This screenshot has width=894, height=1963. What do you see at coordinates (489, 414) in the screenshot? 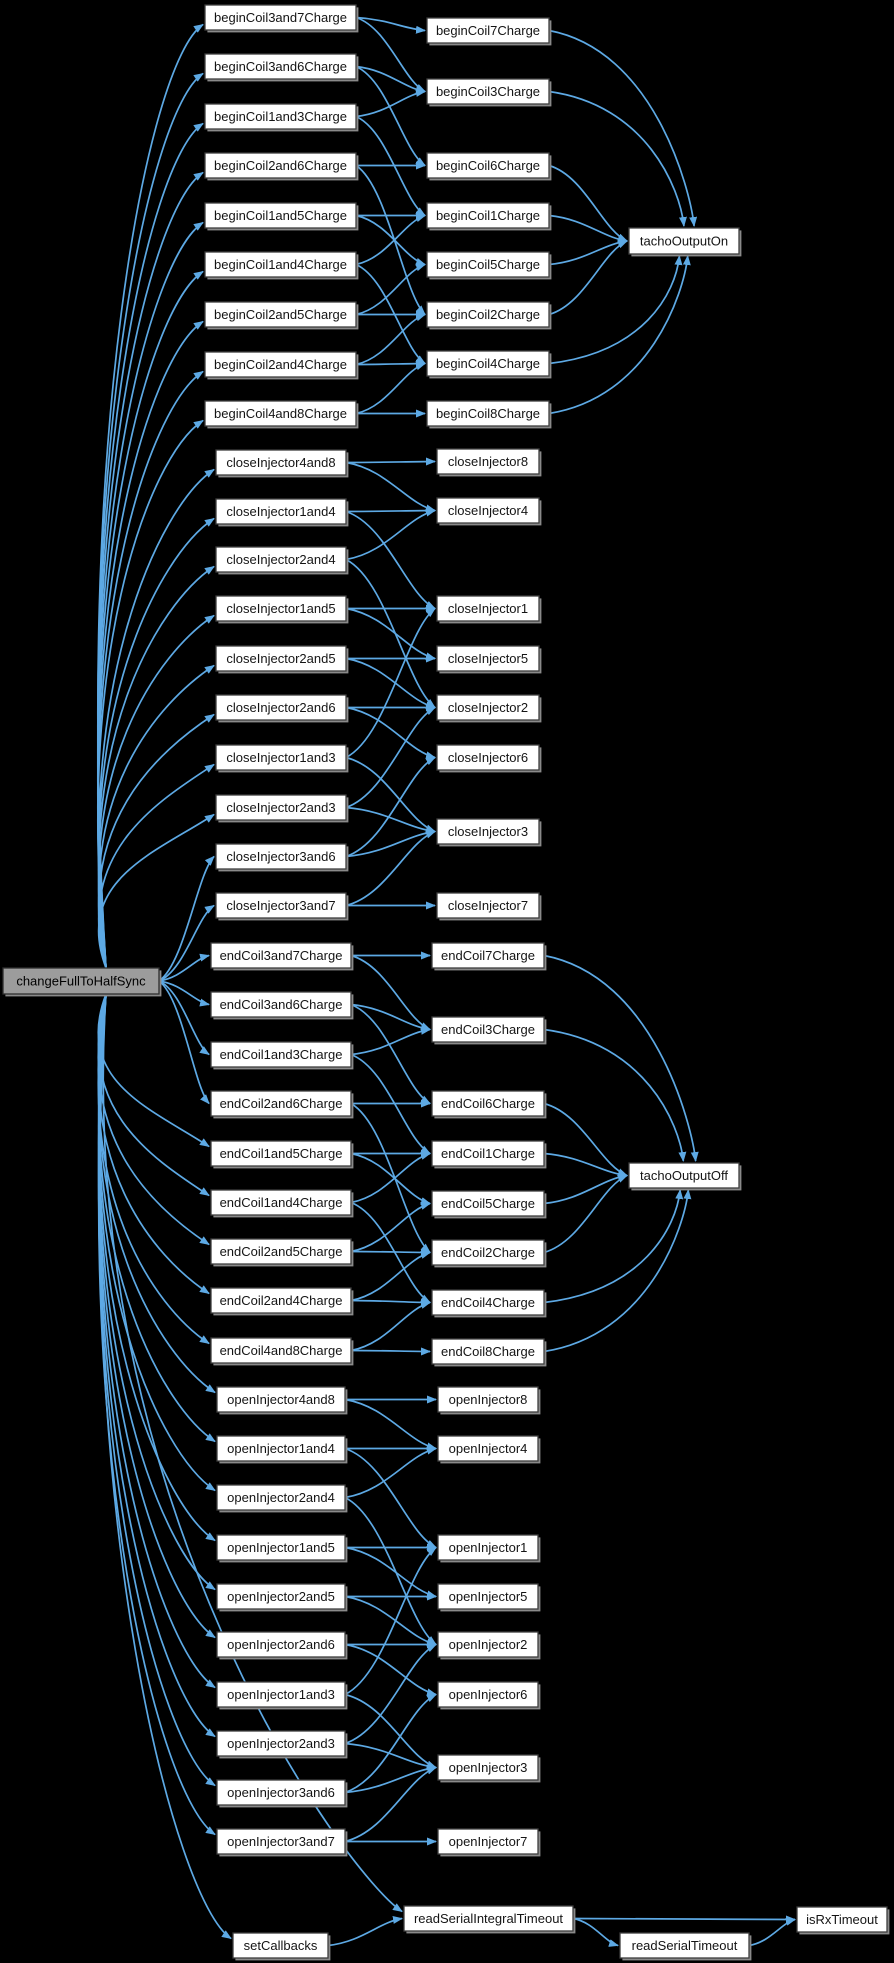
I see `node-beginCoil8Charge: beginCoil8Charge` at bounding box center [489, 414].